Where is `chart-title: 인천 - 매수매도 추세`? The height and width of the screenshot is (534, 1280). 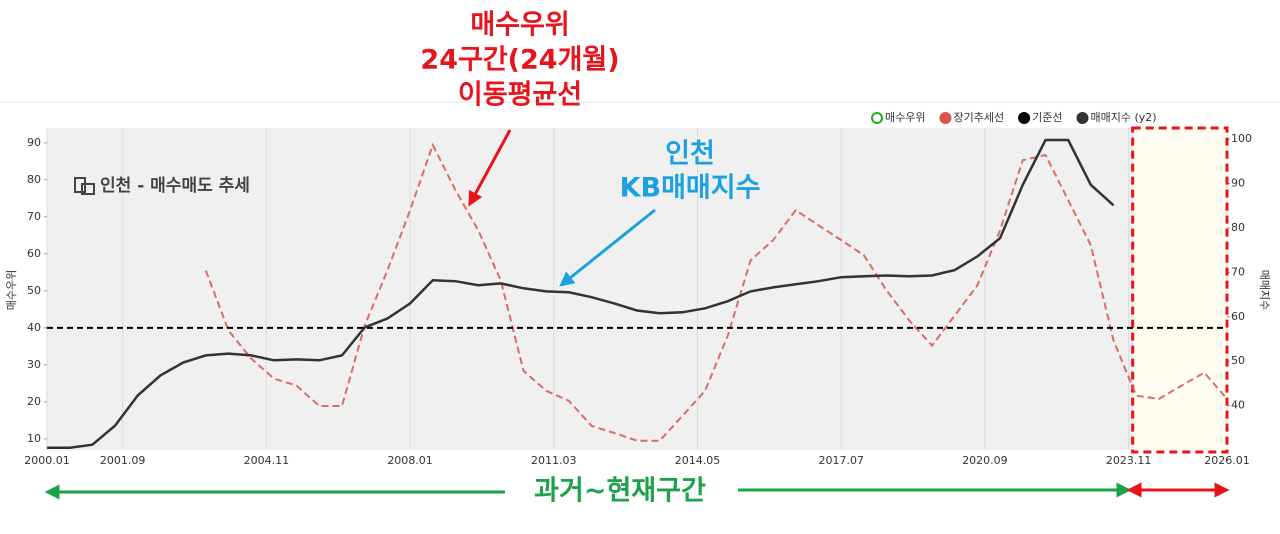
chart-title: 인천 - 매수매도 추세 is located at coordinates (175, 186).